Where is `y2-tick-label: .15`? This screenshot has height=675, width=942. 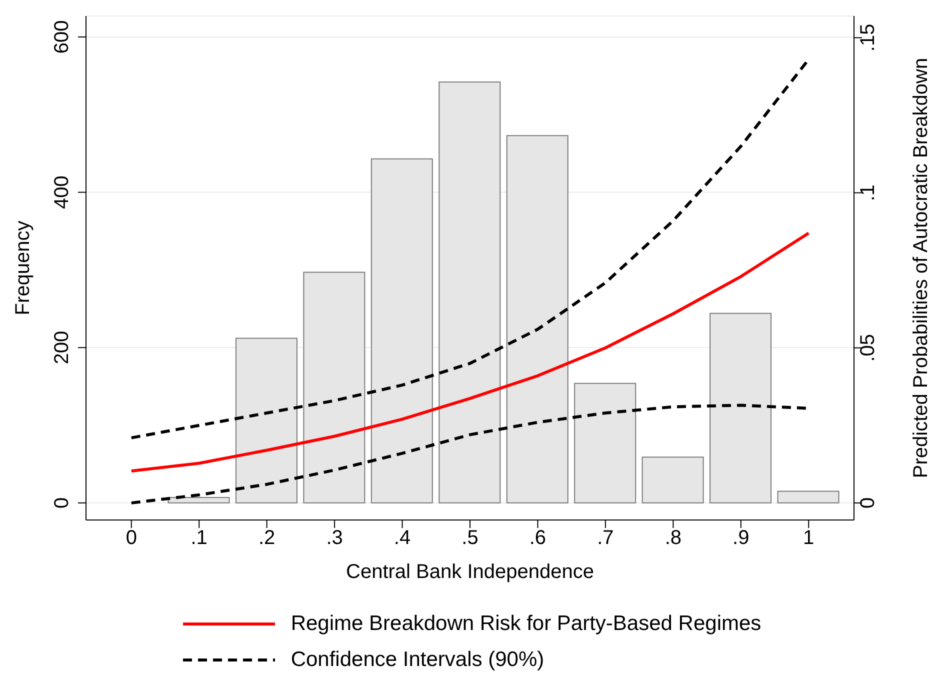
y2-tick-label: .15 is located at coordinates (868, 38).